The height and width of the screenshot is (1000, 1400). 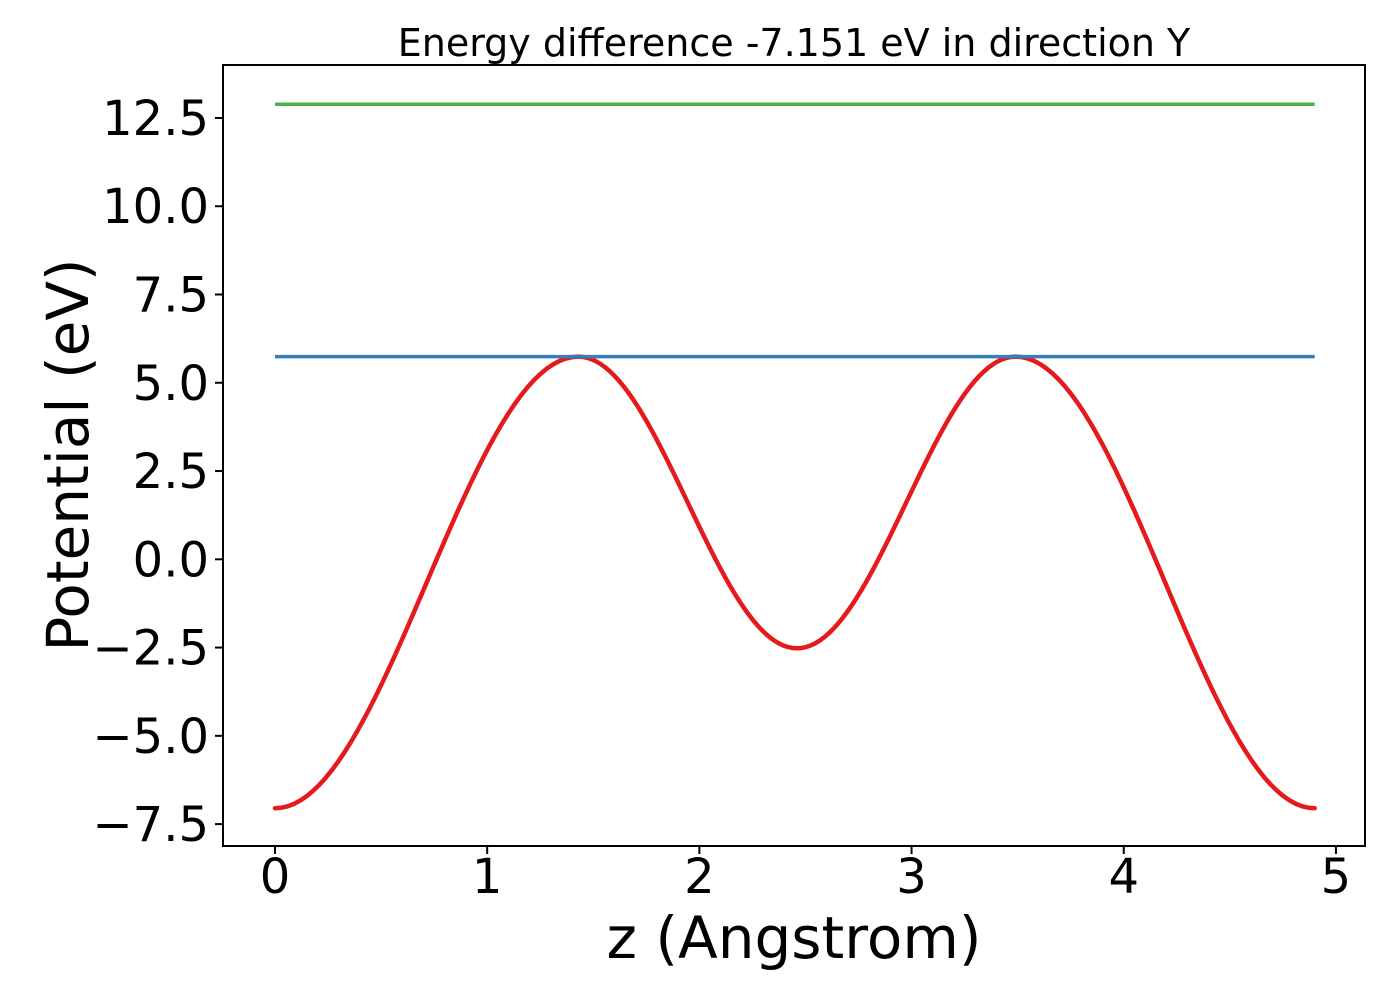 I want to click on x-tick-label: 1, so click(x=487, y=877).